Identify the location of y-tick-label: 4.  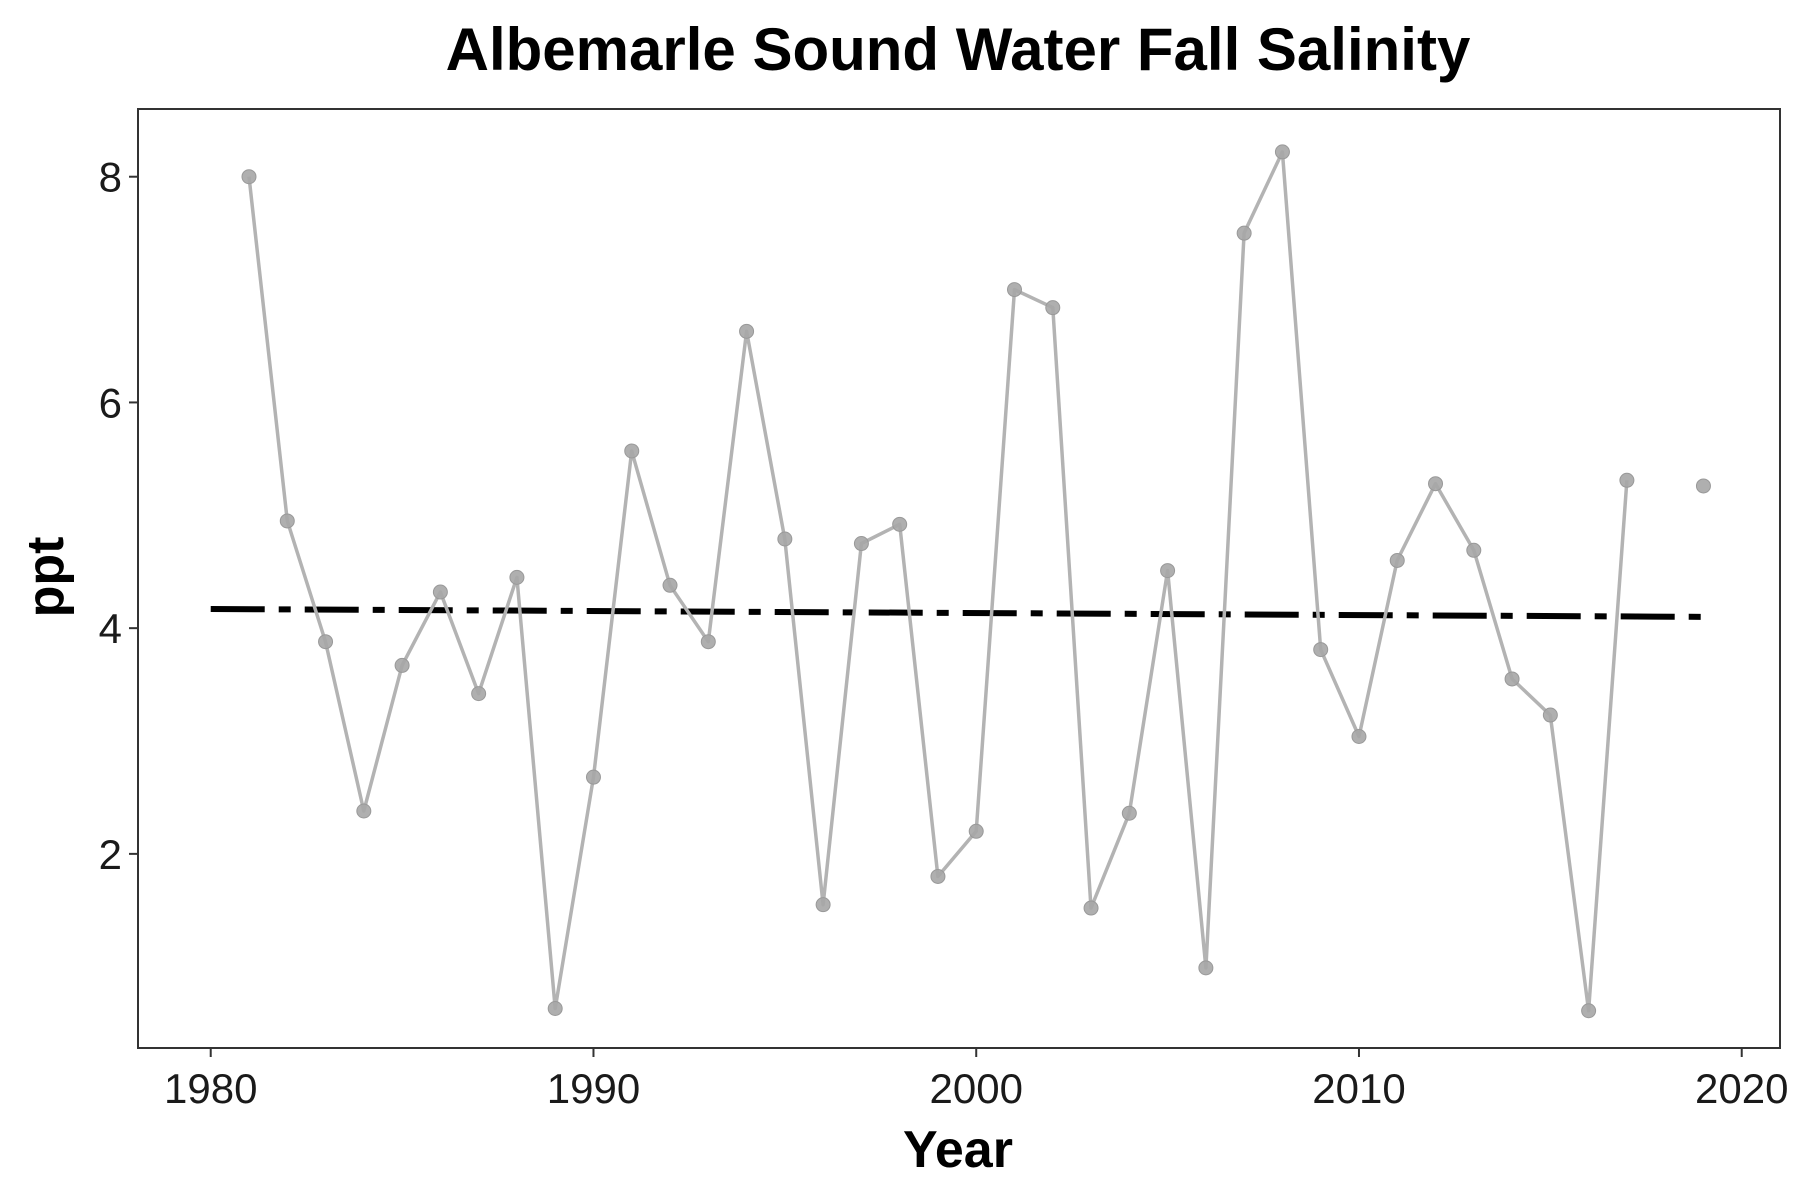
(110, 628).